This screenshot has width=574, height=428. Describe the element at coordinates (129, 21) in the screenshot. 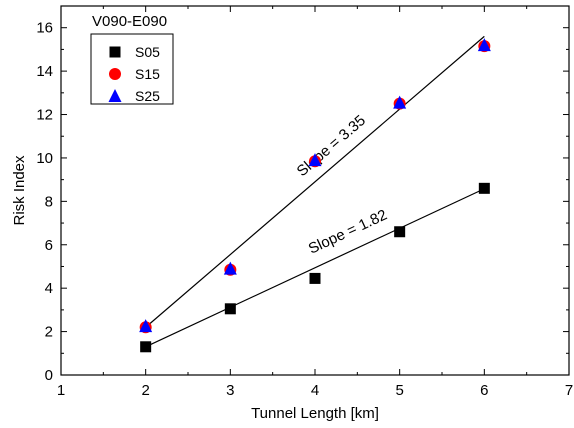

I see `chart-title: V090-E090` at that location.